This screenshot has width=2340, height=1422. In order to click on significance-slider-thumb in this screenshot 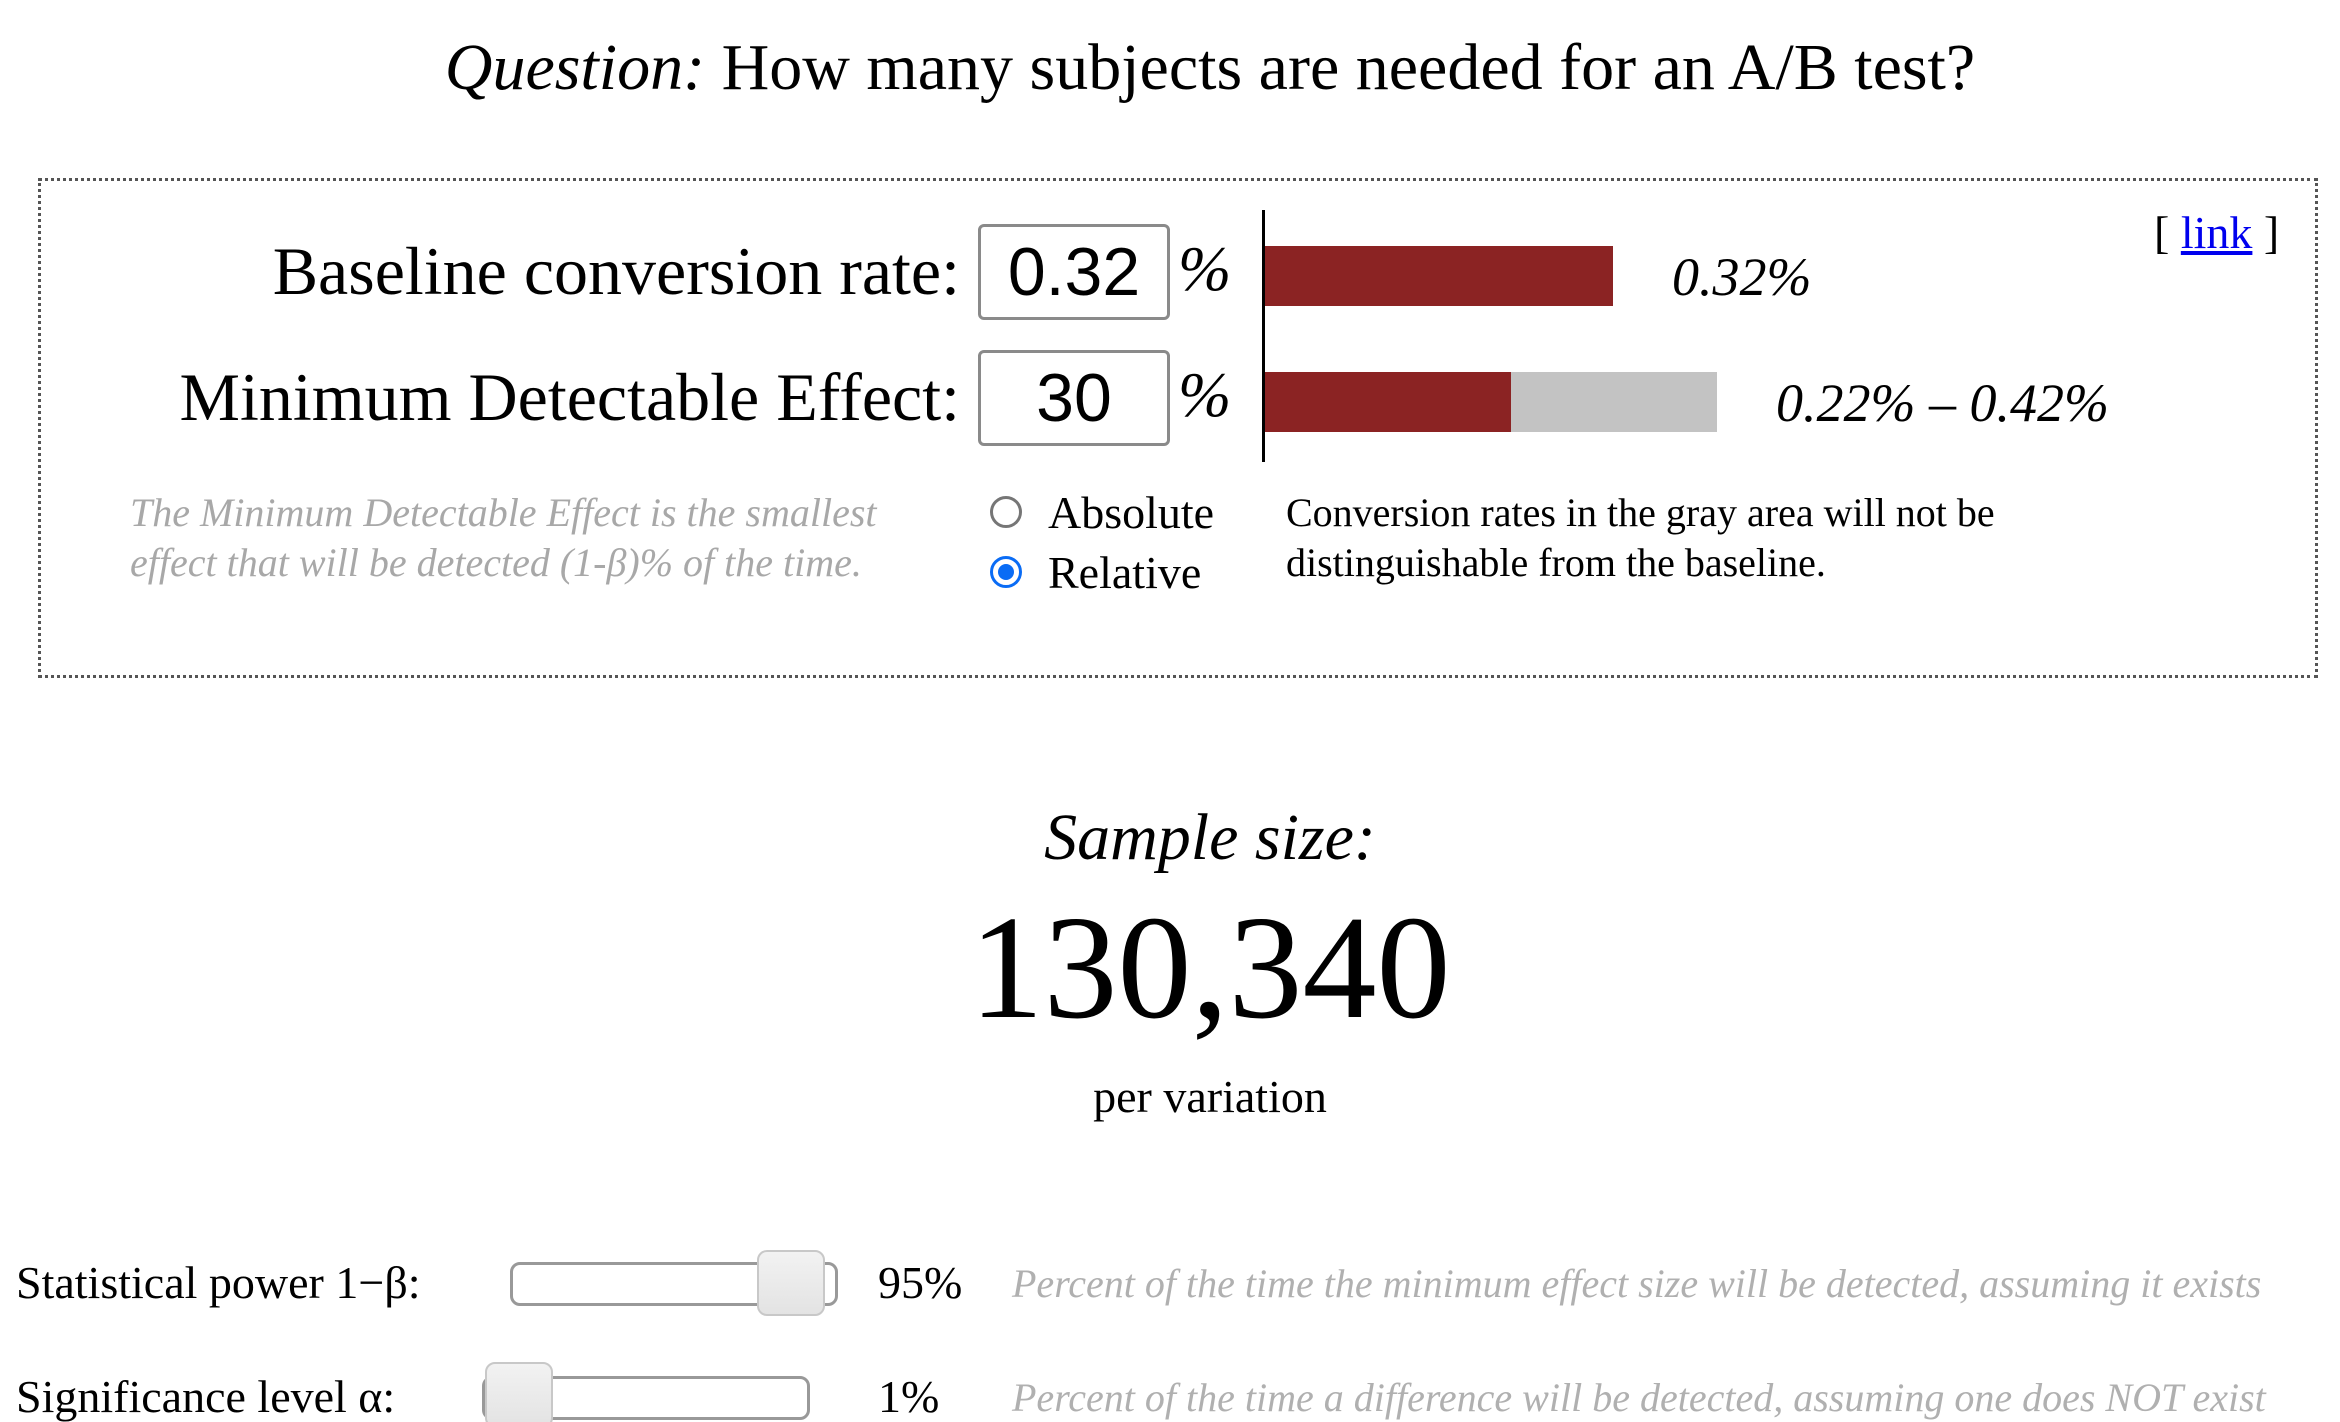, I will do `click(519, 1392)`.